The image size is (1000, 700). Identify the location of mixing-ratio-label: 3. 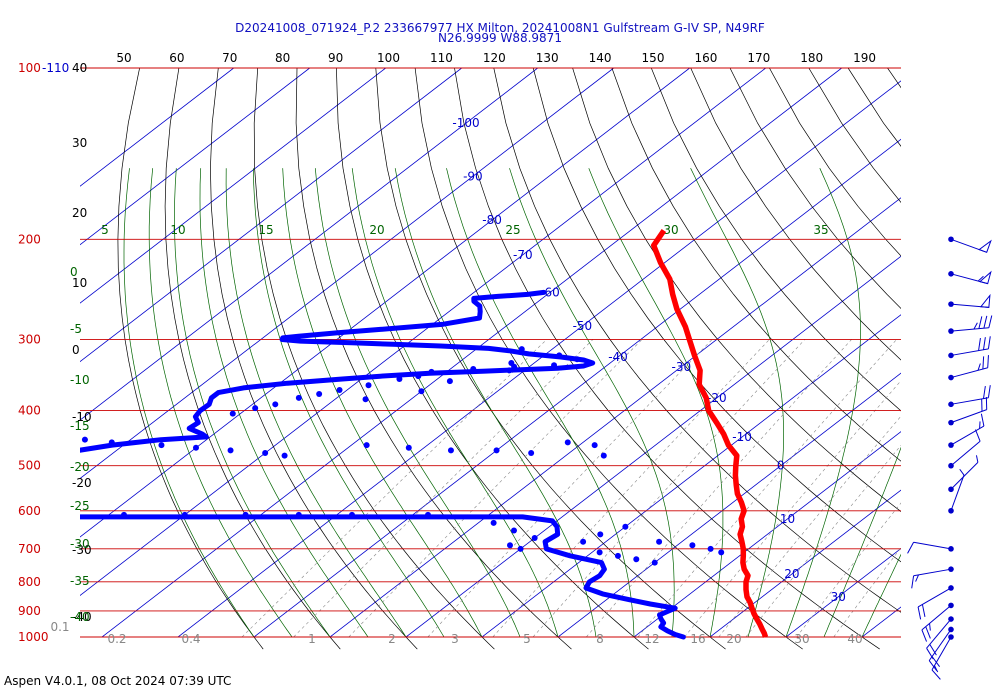
(455, 639).